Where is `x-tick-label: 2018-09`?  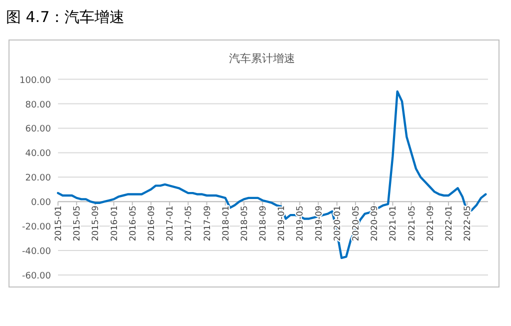 x-tick-label: 2018-09 is located at coordinates (263, 224).